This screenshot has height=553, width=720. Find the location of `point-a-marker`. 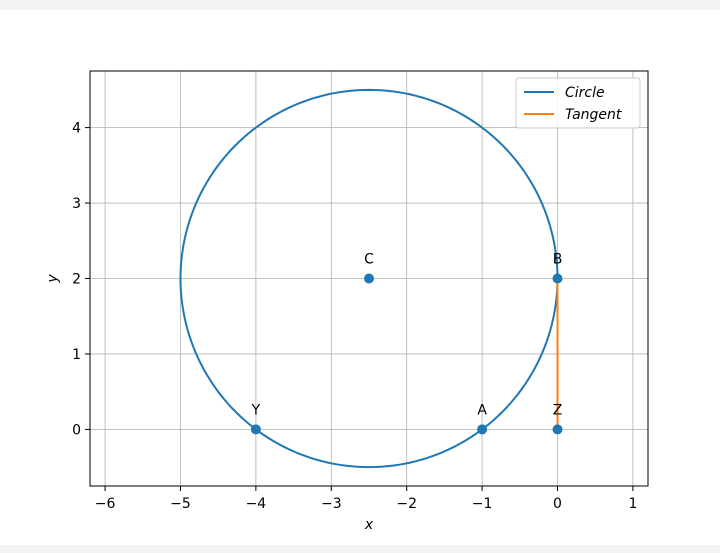

point-a-marker is located at coordinates (482, 429).